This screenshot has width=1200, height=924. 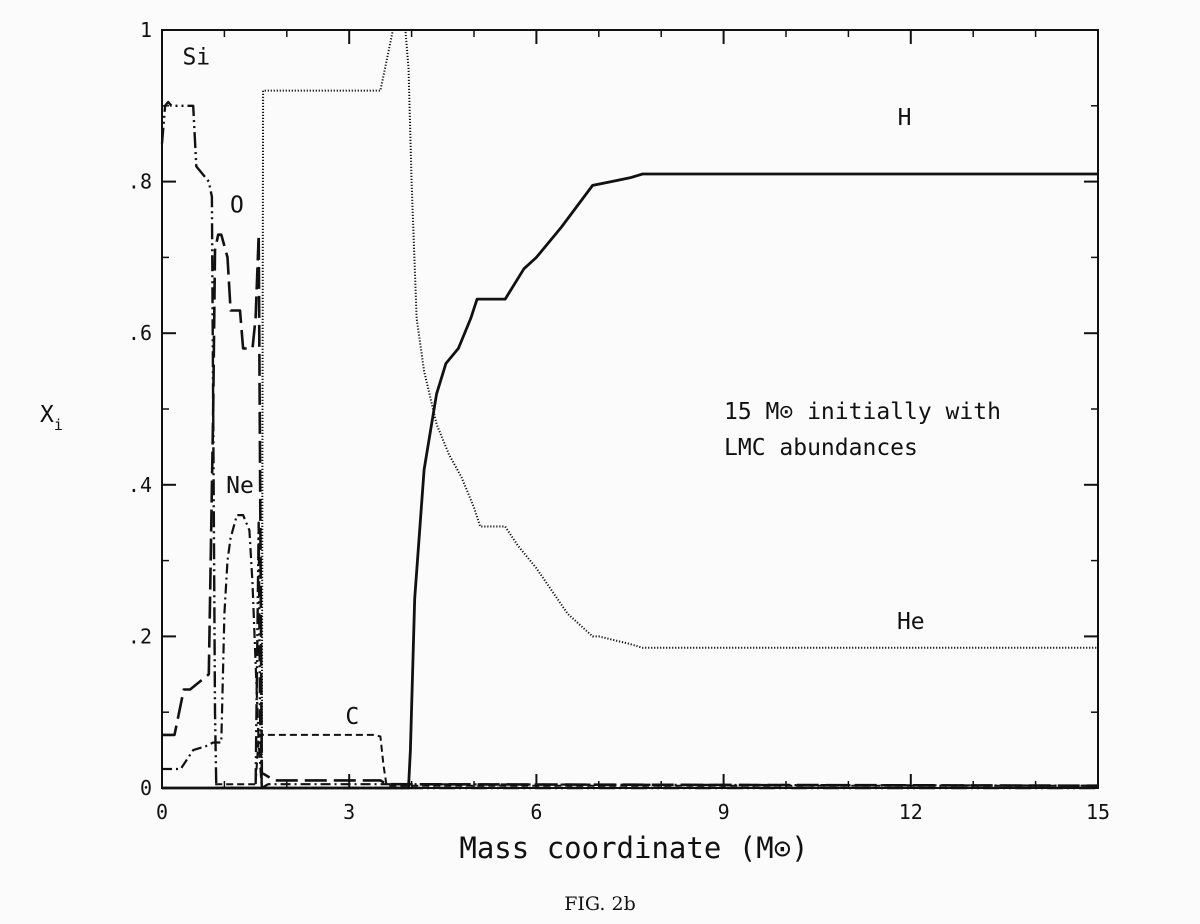 I want to click on y-axis-label-main: X, so click(x=47, y=415).